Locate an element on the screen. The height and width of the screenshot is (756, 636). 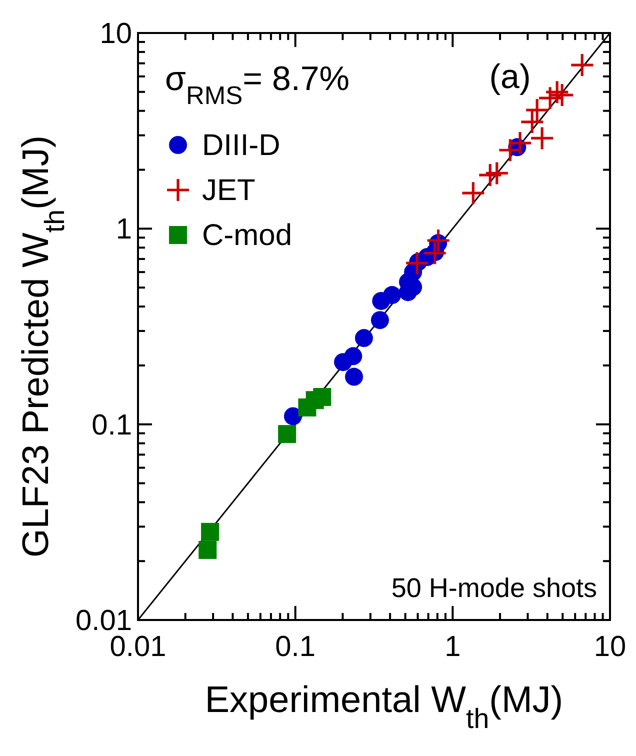
y-tick-label: 0.1 is located at coordinates (112, 425).